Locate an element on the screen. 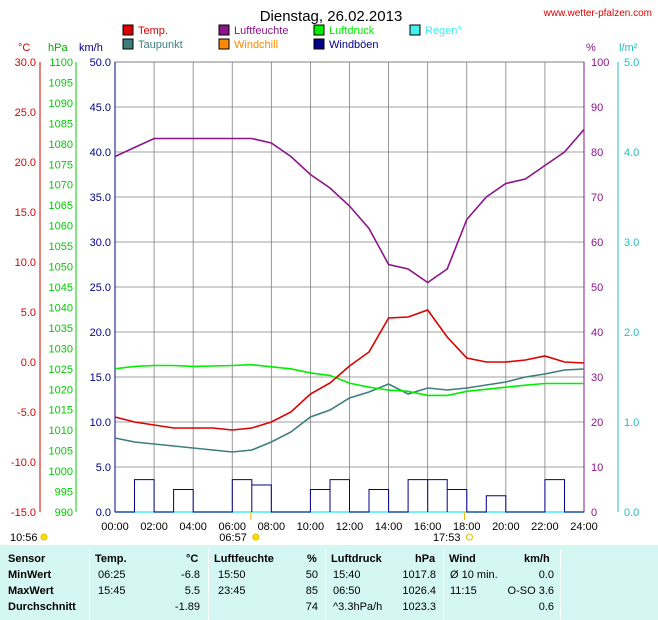  series-line-luftdruck is located at coordinates (349, 380).